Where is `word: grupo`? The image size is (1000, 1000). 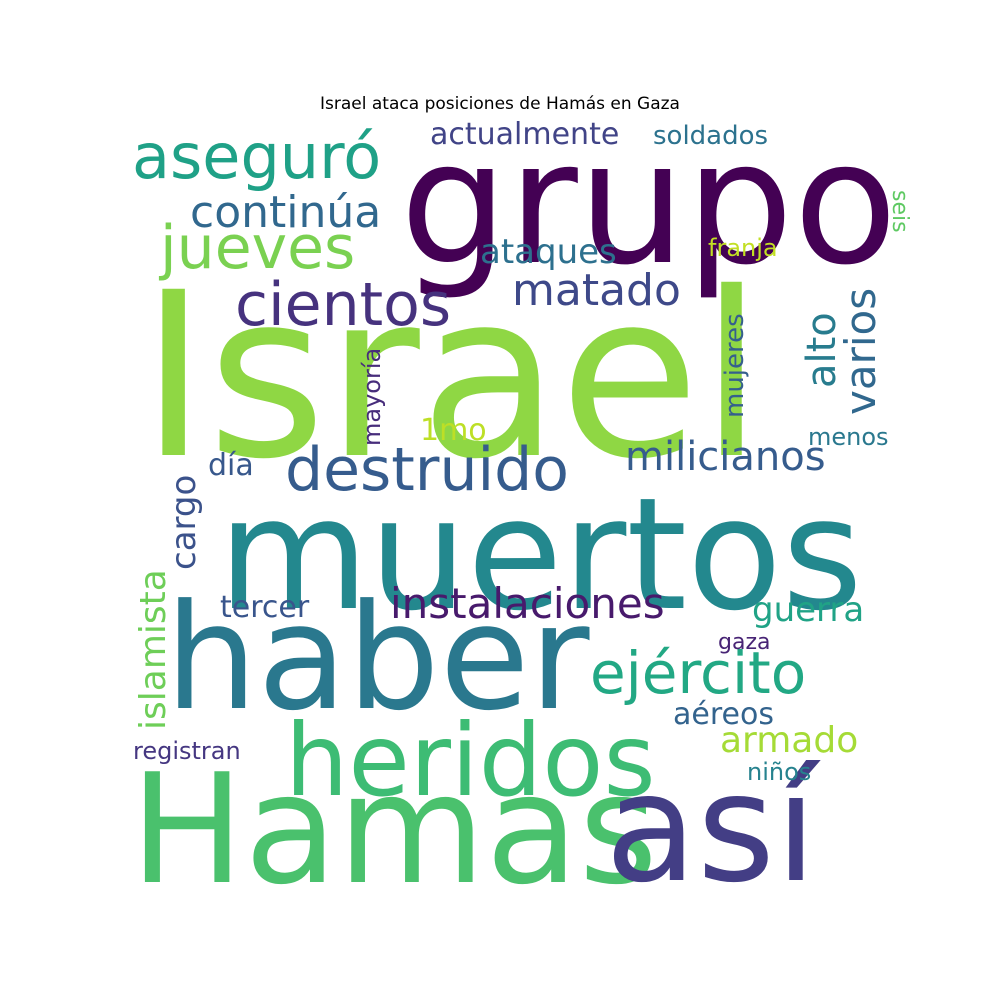
word: grupo is located at coordinates (648, 204).